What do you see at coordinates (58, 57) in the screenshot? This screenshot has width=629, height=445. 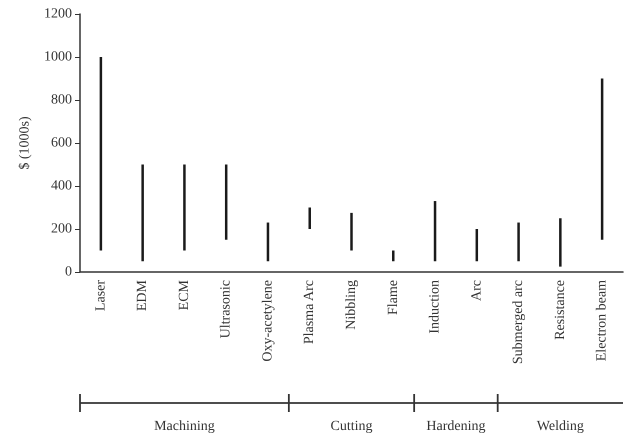 I see `y-tick-label: 1000` at bounding box center [58, 57].